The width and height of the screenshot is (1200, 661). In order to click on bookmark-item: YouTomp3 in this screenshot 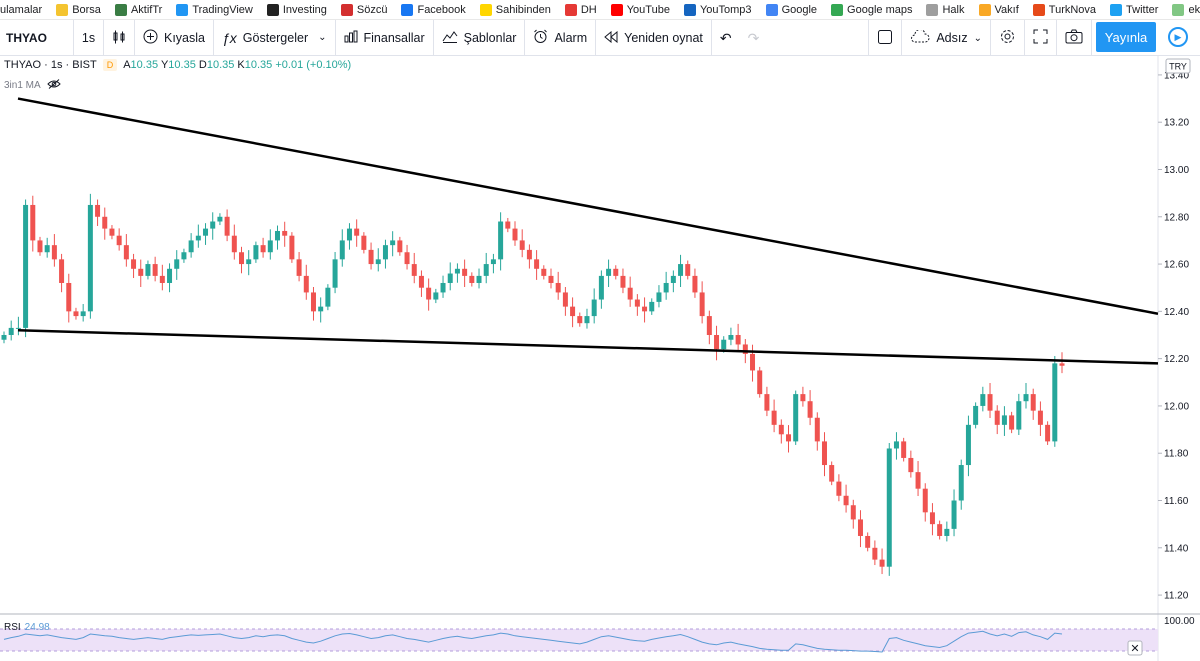, I will do `click(717, 9)`.